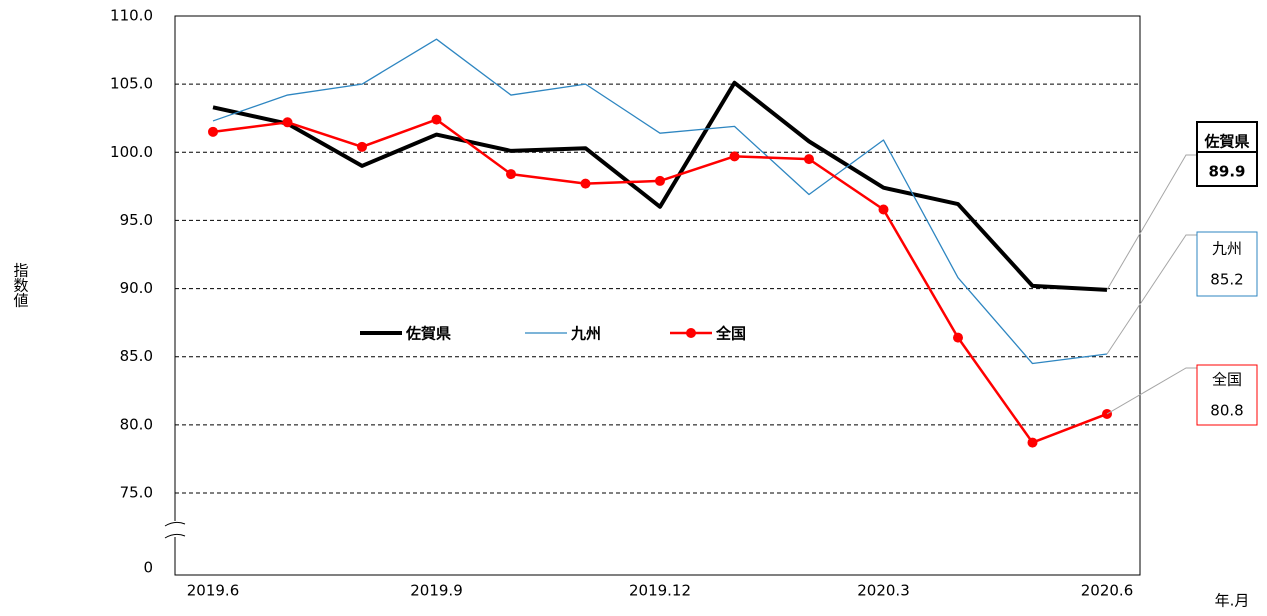 The width and height of the screenshot is (1267, 616). Describe the element at coordinates (660, 591) in the screenshot. I see `x-tick-label: 2019.12` at that location.